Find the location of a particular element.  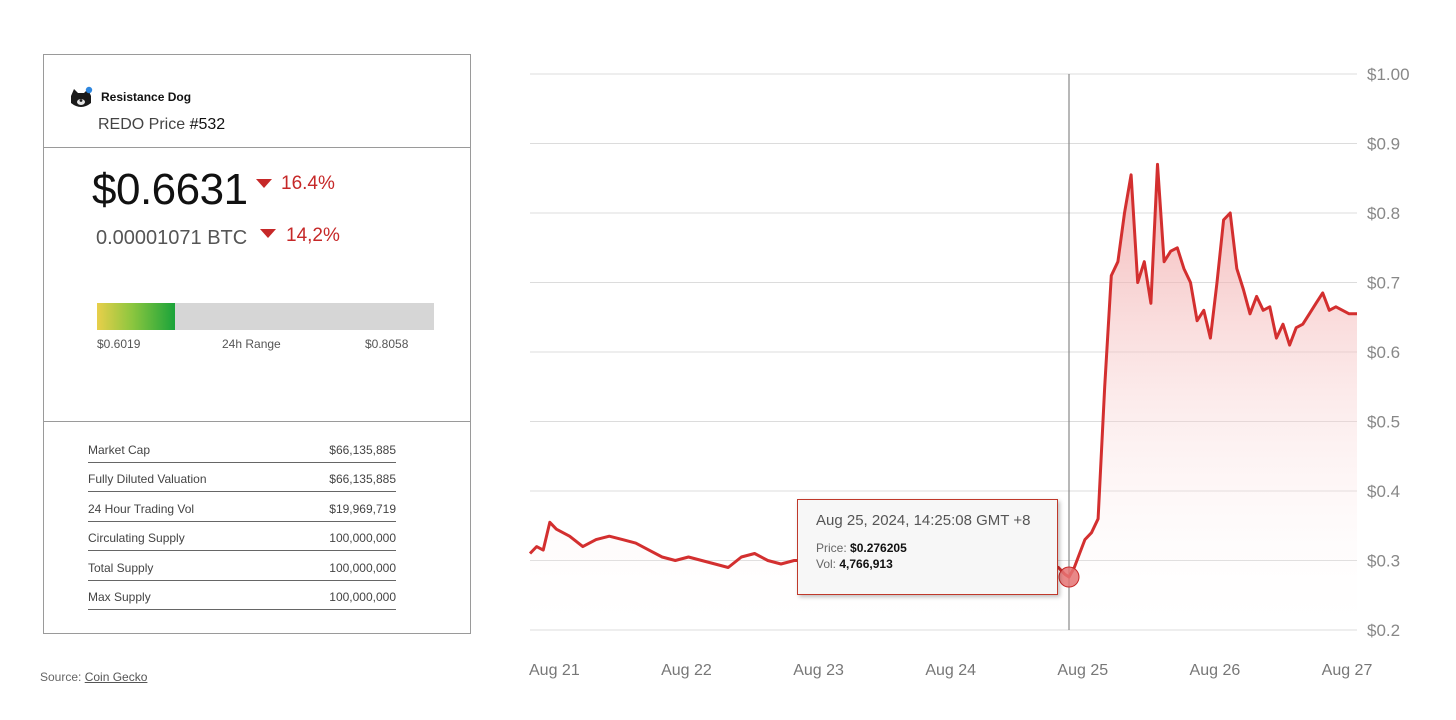

range-low: $0.6019 is located at coordinates (119, 344).